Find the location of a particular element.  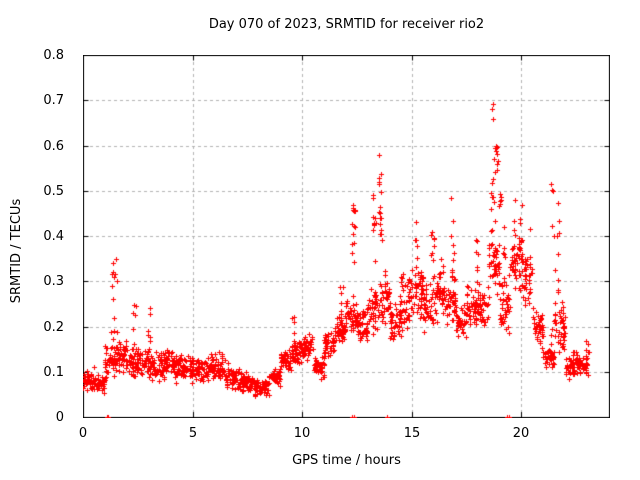

x-tick-label: 5 is located at coordinates (193, 433).